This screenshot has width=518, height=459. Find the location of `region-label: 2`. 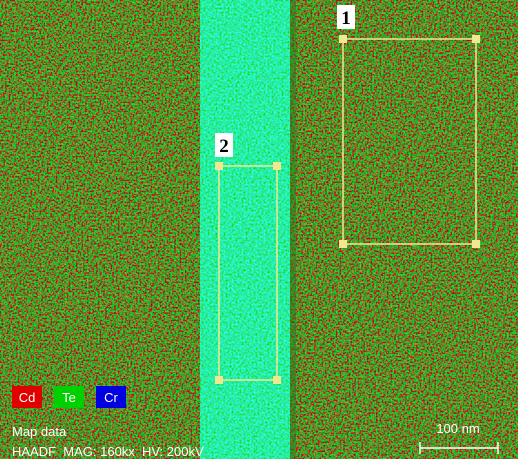

region-label: 2 is located at coordinates (224, 146).